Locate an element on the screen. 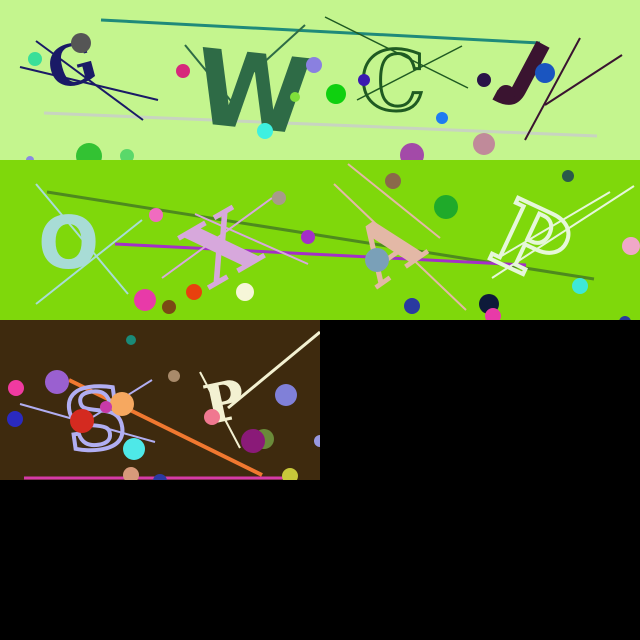 The width and height of the screenshot is (640, 640). grey-line is located at coordinates (320, 124).